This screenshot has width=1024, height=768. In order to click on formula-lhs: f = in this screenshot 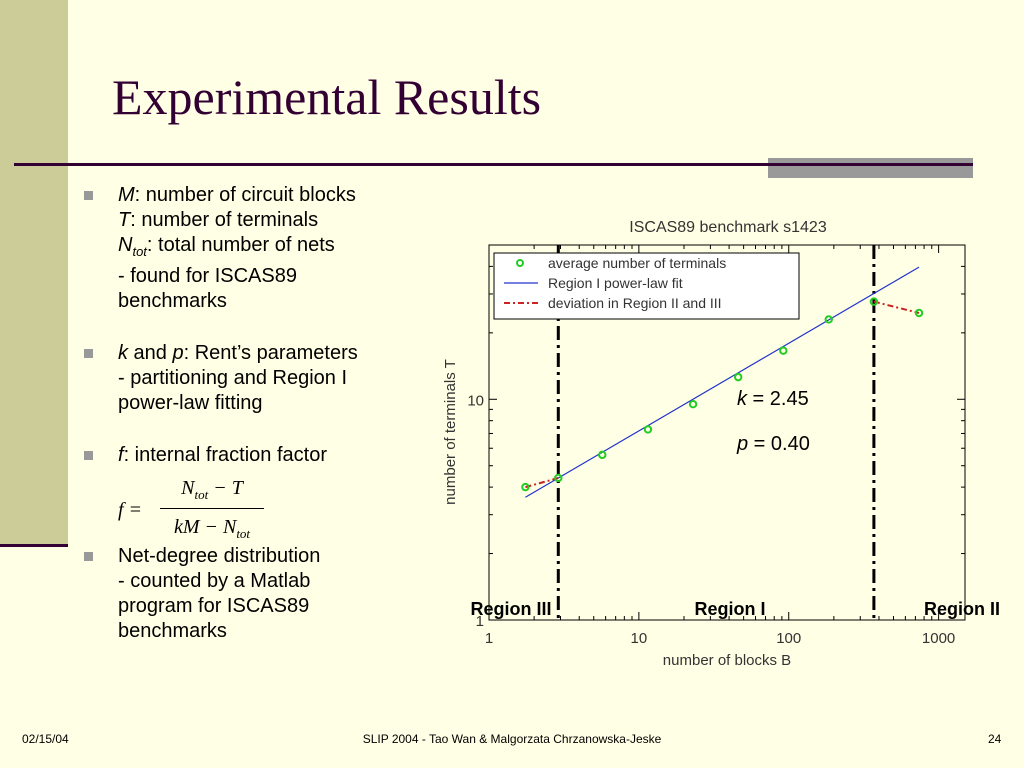, I will do `click(130, 510)`.